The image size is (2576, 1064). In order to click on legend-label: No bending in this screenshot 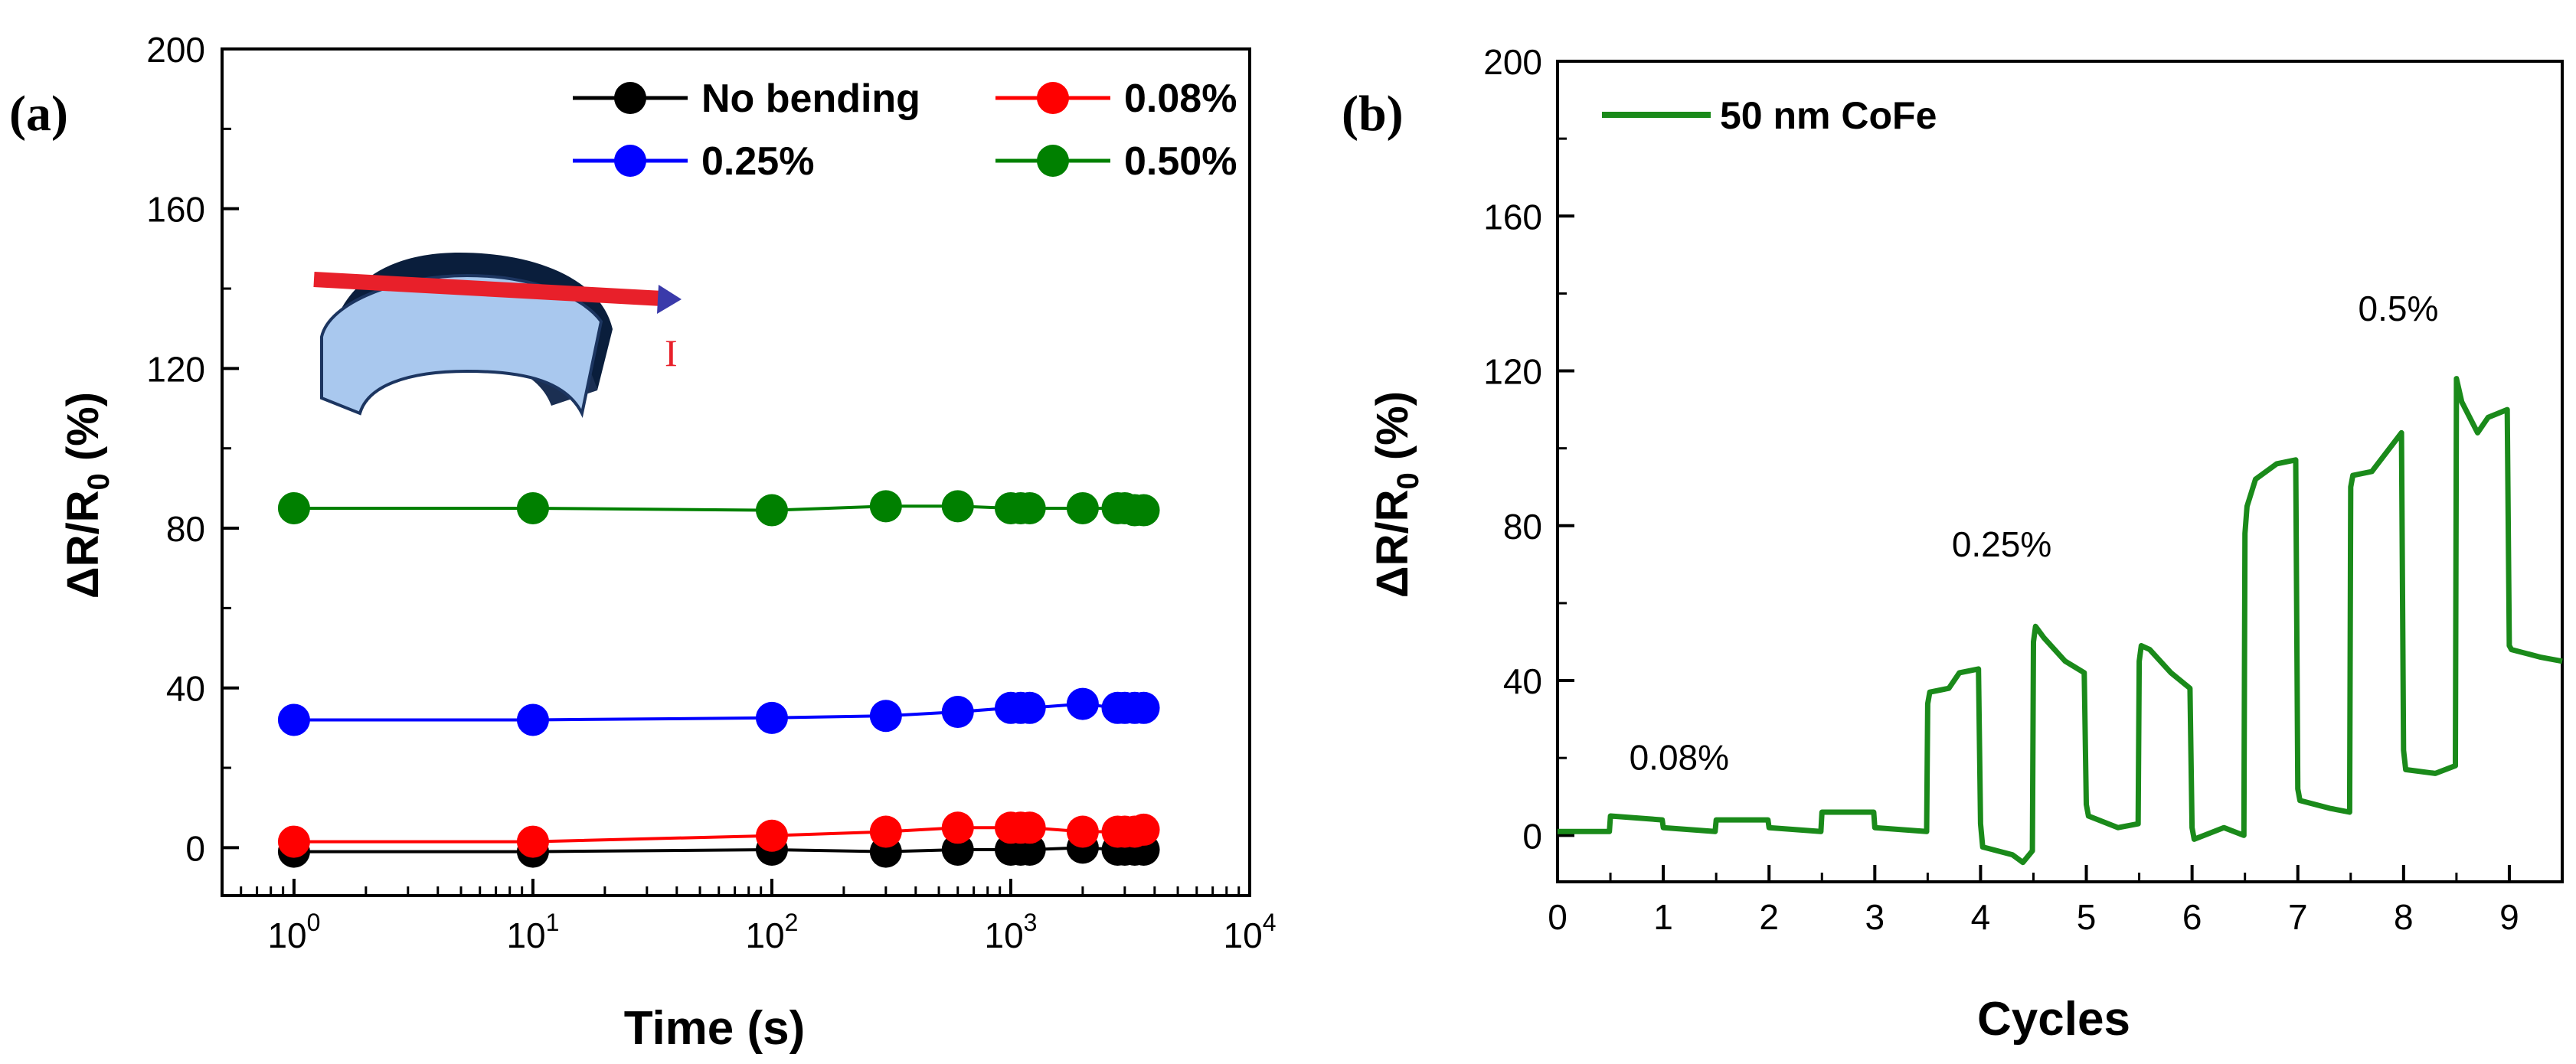, I will do `click(810, 99)`.